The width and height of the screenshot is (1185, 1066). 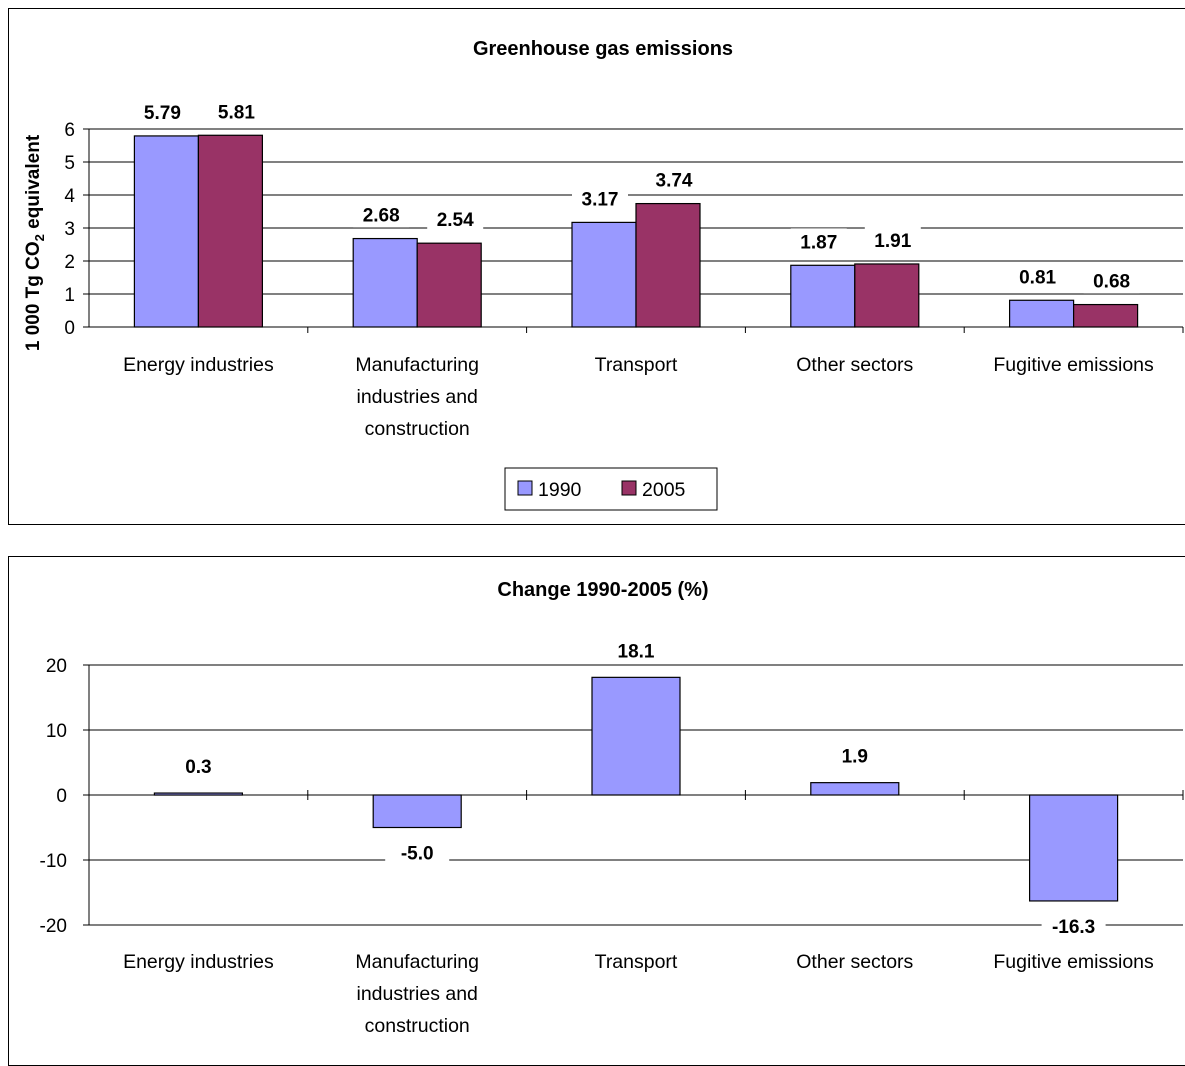 I want to click on data-label: 5.81, so click(x=236, y=112).